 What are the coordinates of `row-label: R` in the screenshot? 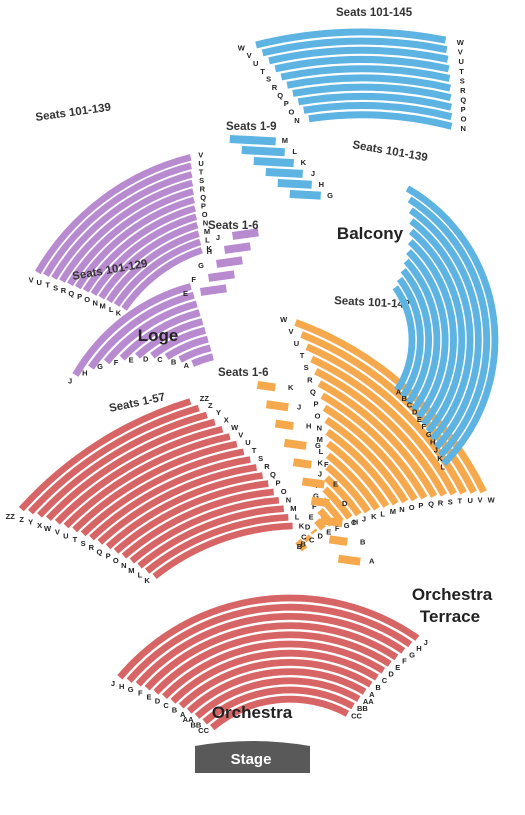 It's located at (441, 502).